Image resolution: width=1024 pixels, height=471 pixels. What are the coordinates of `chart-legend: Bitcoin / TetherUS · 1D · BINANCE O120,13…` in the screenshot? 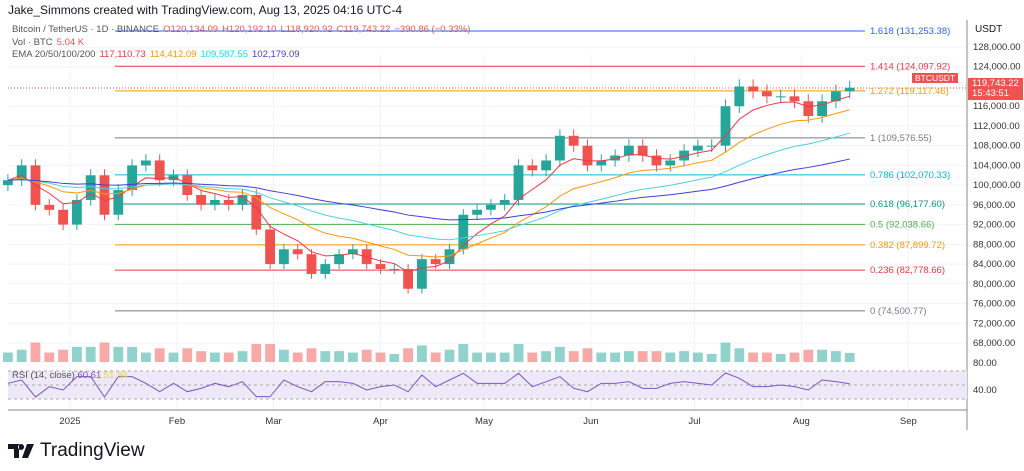 It's located at (243, 43).